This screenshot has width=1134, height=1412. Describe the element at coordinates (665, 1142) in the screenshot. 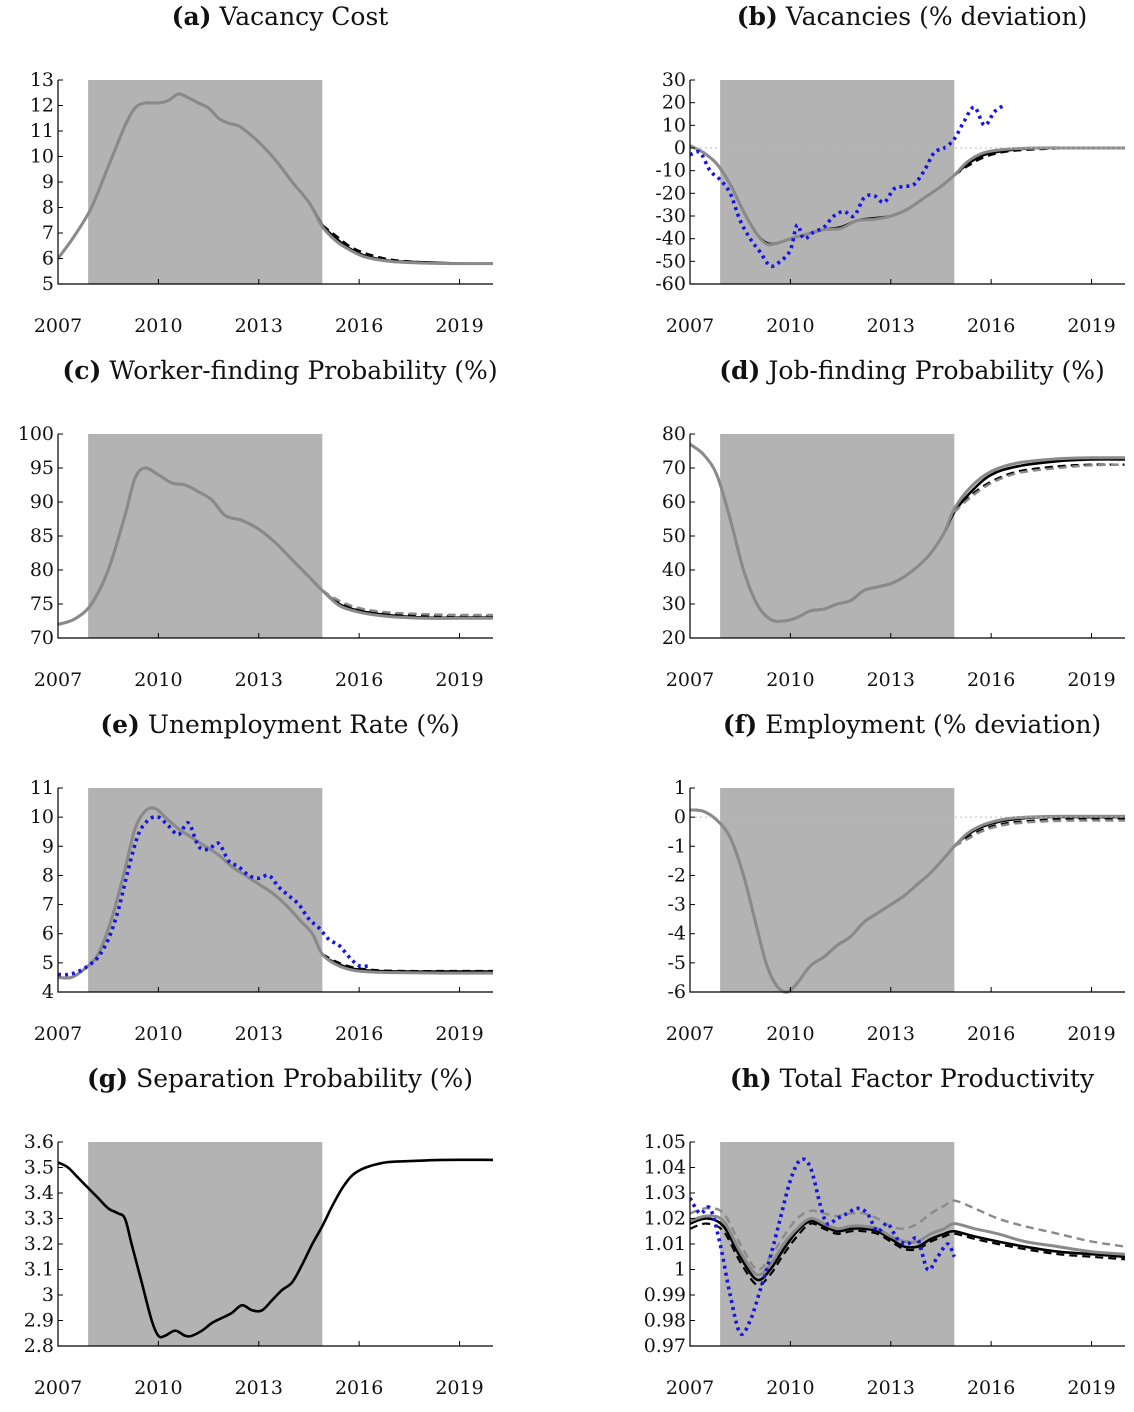

I see `y-tick-label: 1.05` at that location.